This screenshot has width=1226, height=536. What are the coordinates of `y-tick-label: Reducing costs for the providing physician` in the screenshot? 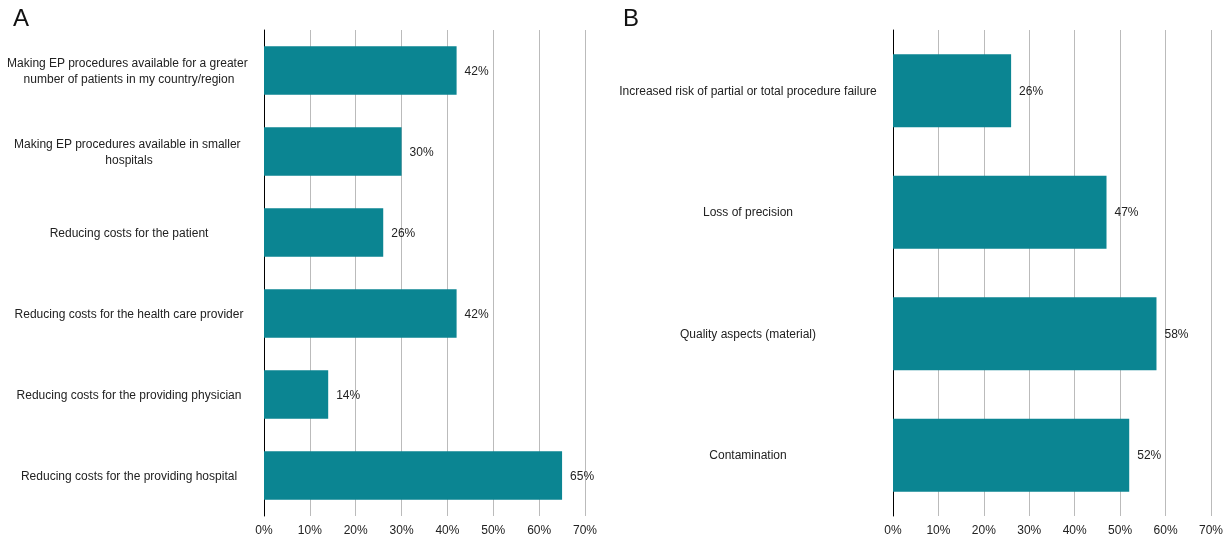 It's located at (129, 394).